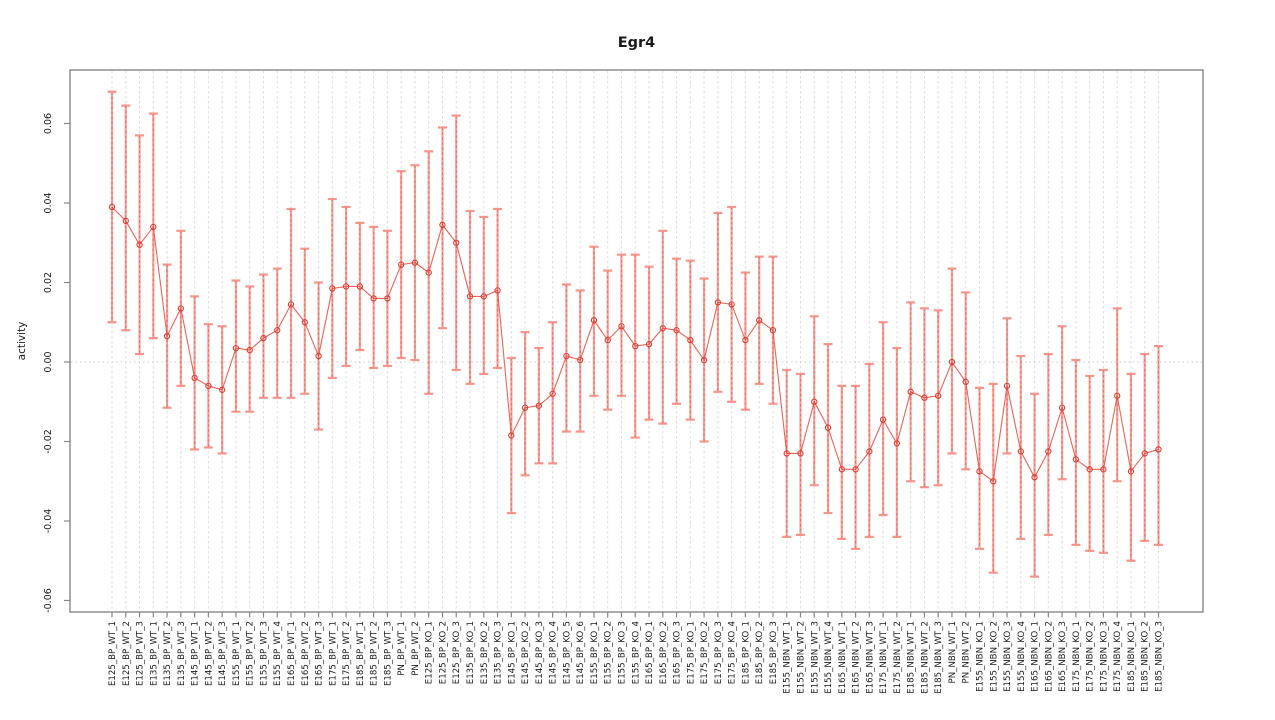 This screenshot has height=720, width=1275. I want to click on x-tick-label: E165_NBN_WT_3, so click(870, 657).